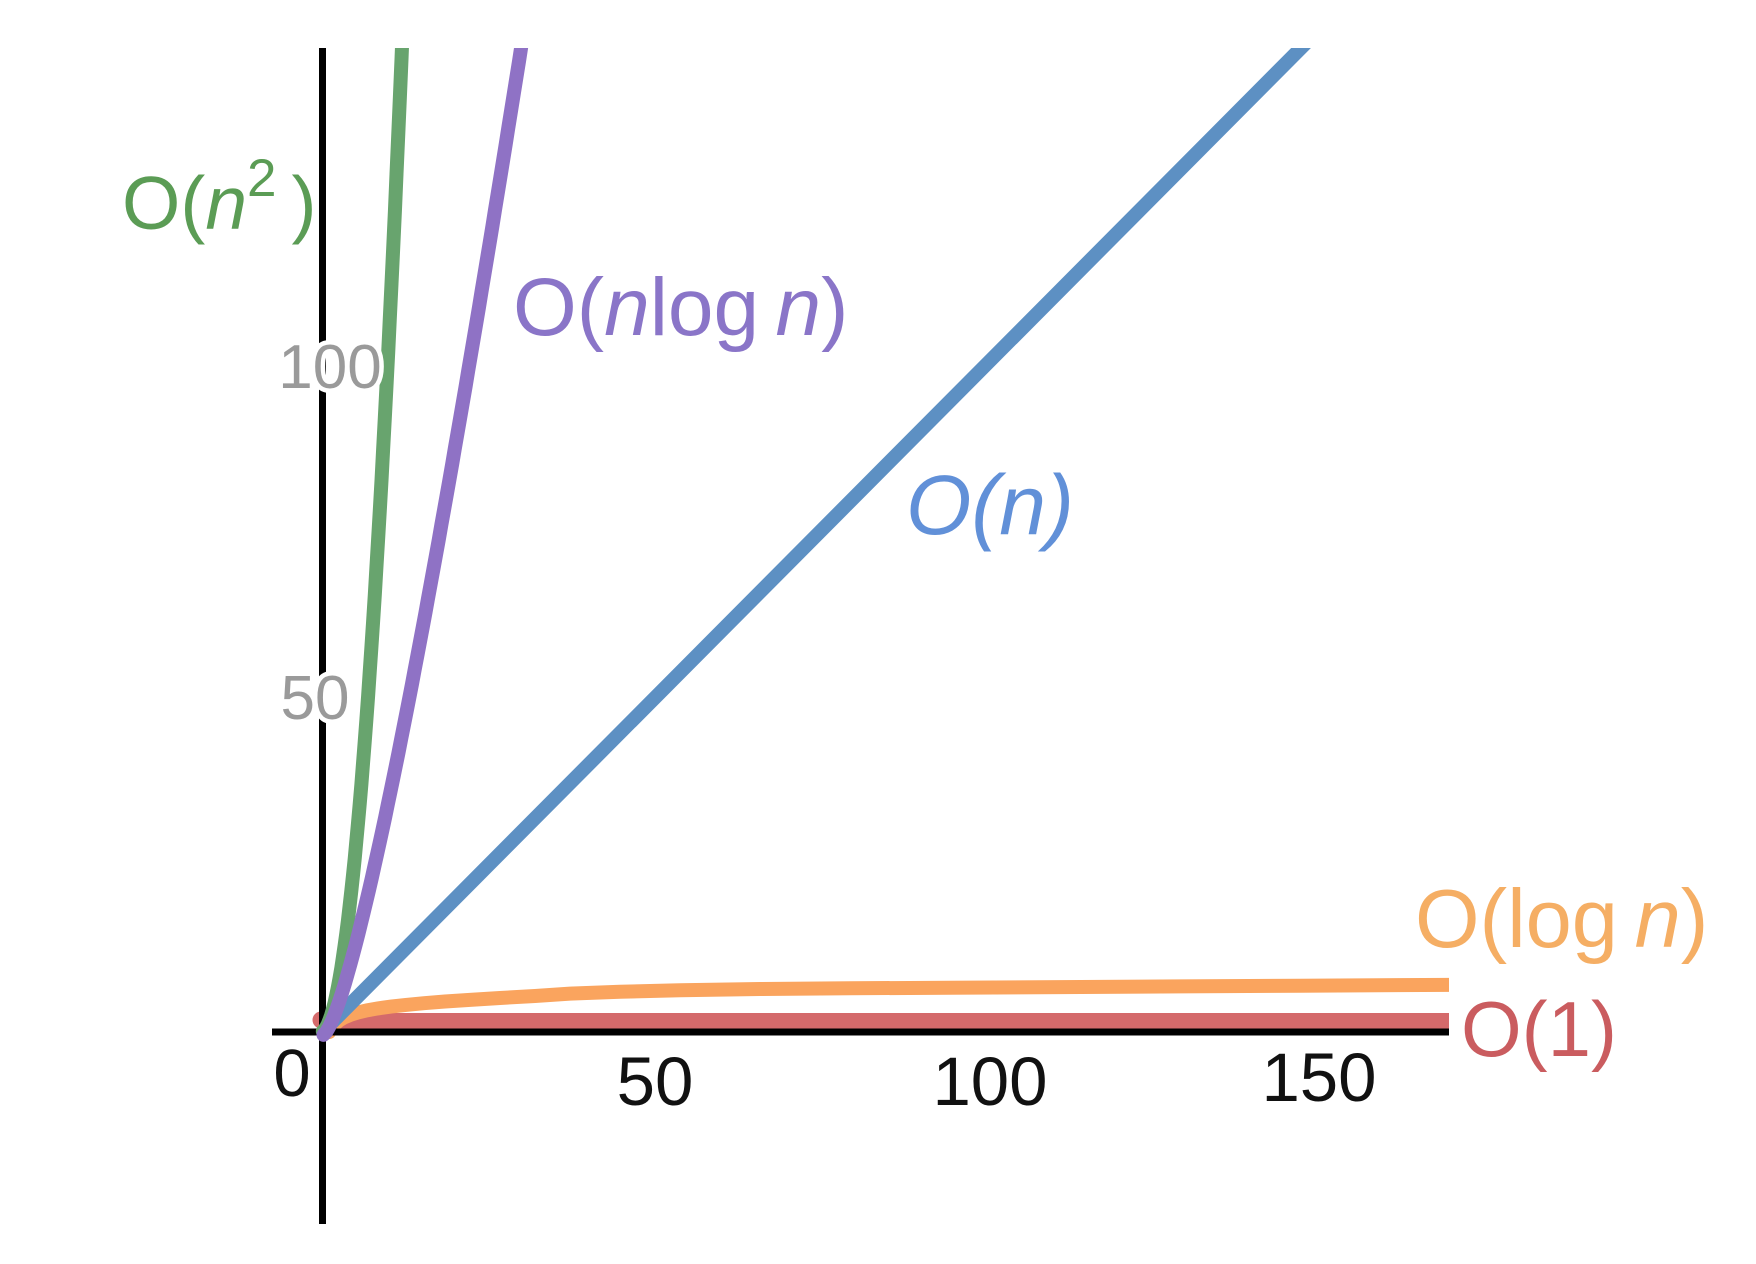 The height and width of the screenshot is (1264, 1756). I want to click on svg-text: O(n2 ), so click(219, 197).